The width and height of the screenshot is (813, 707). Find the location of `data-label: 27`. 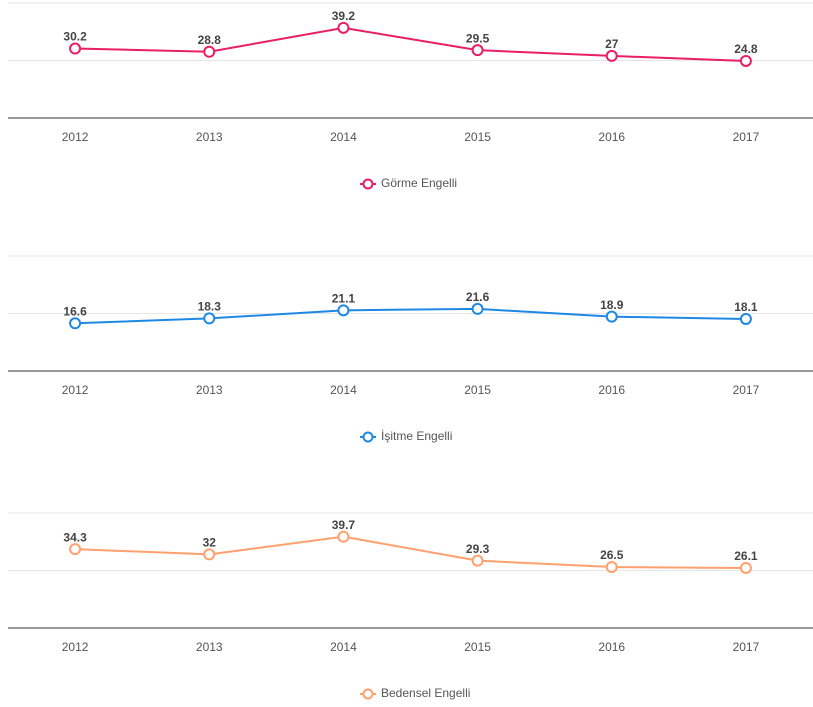

data-label: 27 is located at coordinates (612, 44).